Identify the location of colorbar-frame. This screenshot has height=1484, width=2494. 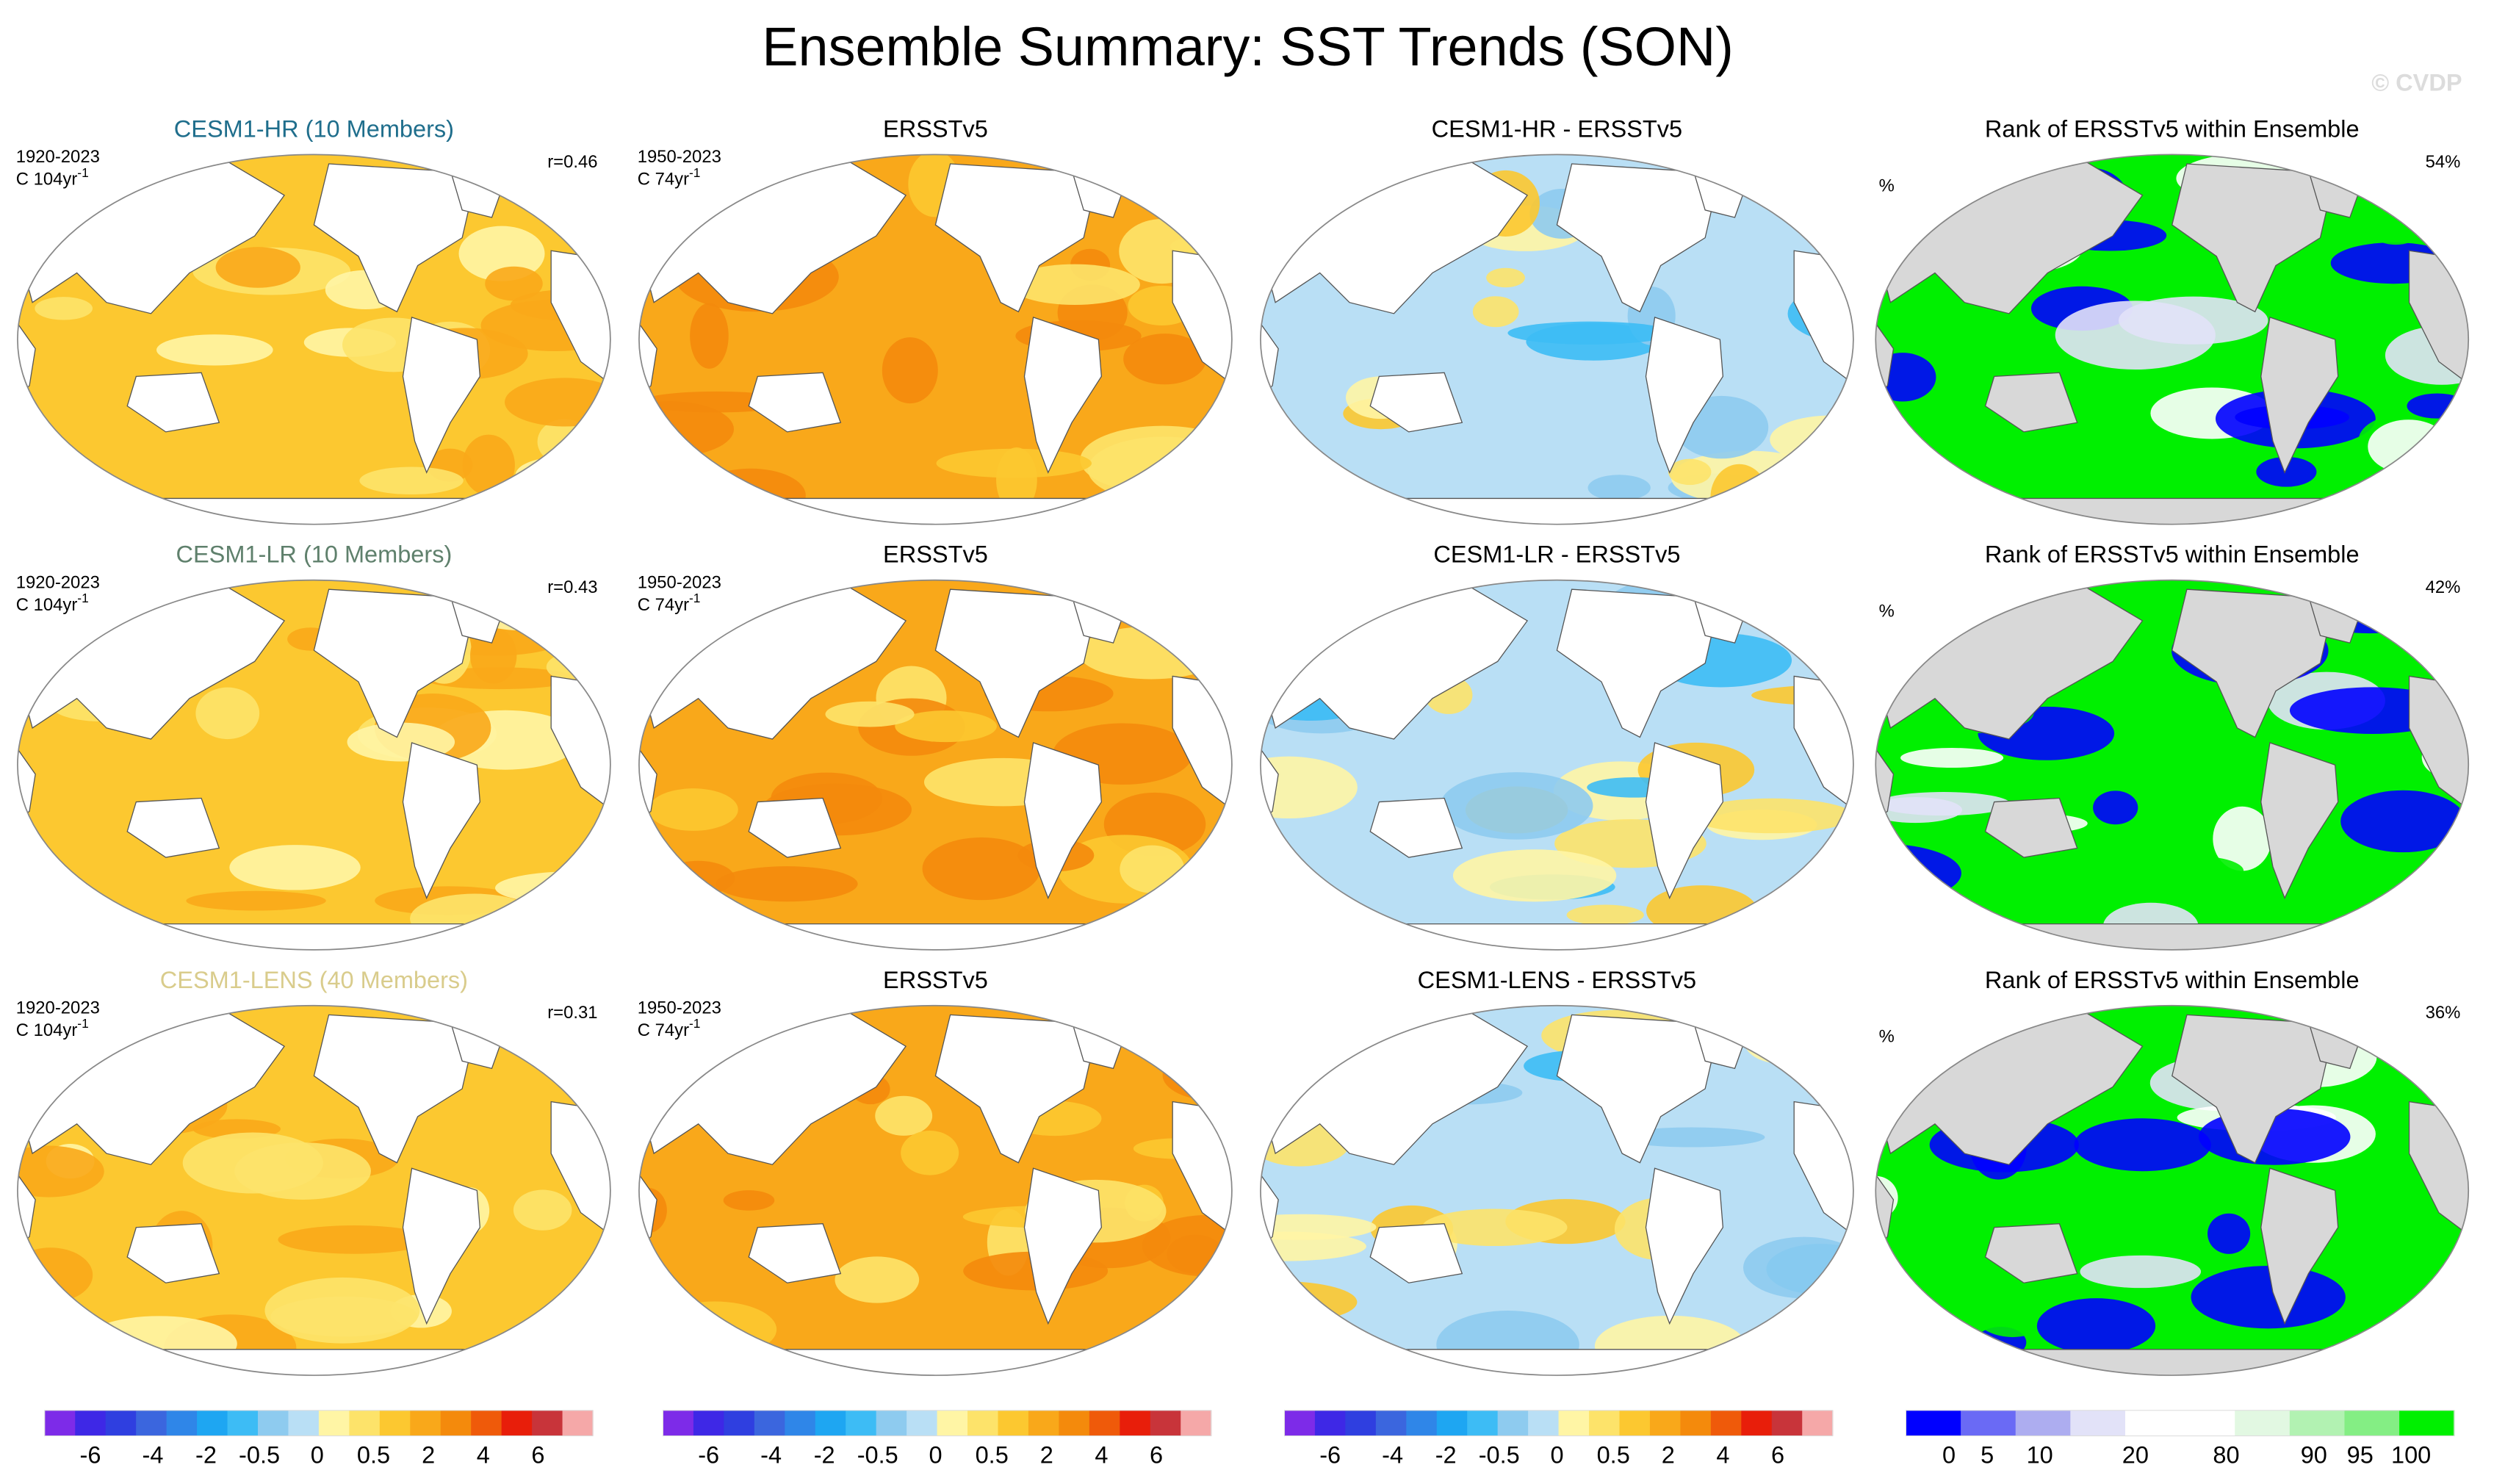
(319, 1423).